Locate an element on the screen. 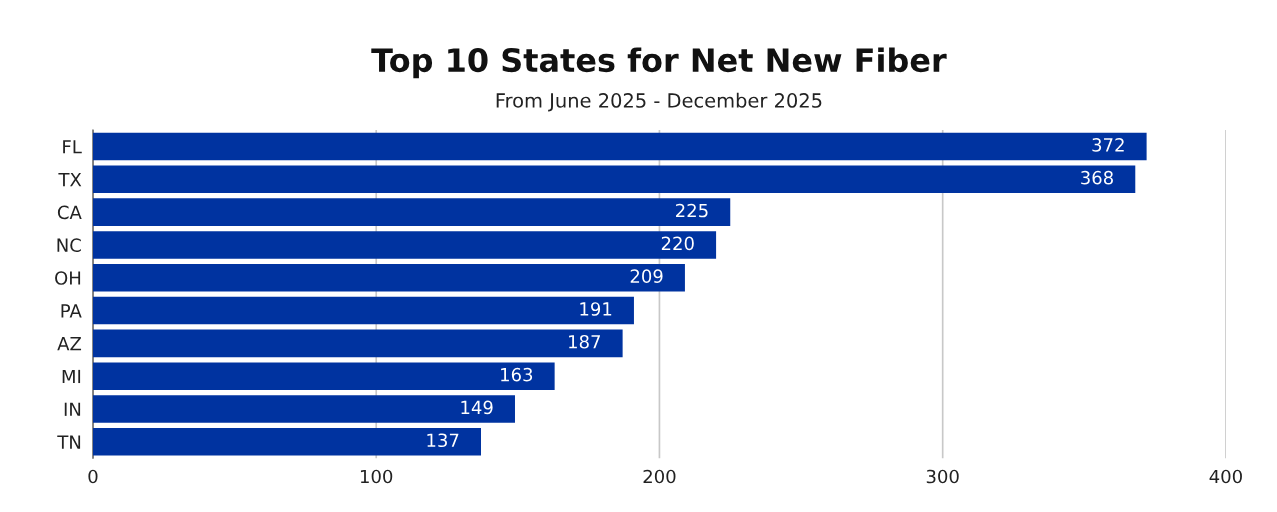 The height and width of the screenshot is (512, 1277). y-tick-label: OH is located at coordinates (68, 278).